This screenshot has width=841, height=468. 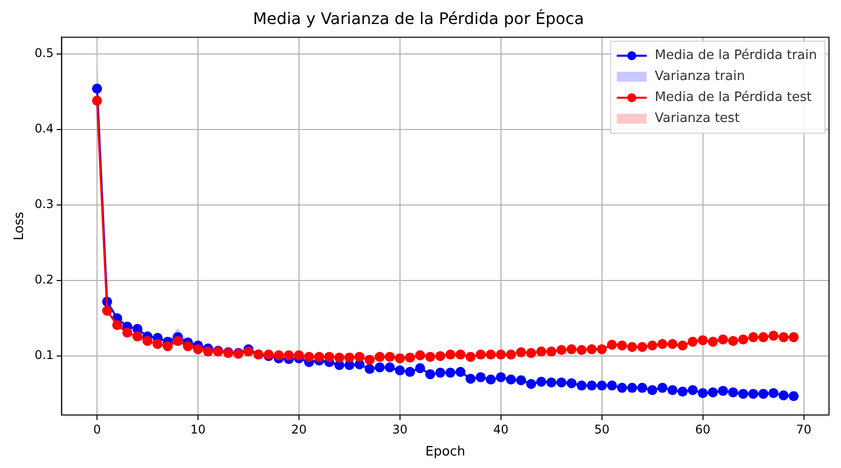 I want to click on x-tick-label: 10, so click(x=198, y=429).